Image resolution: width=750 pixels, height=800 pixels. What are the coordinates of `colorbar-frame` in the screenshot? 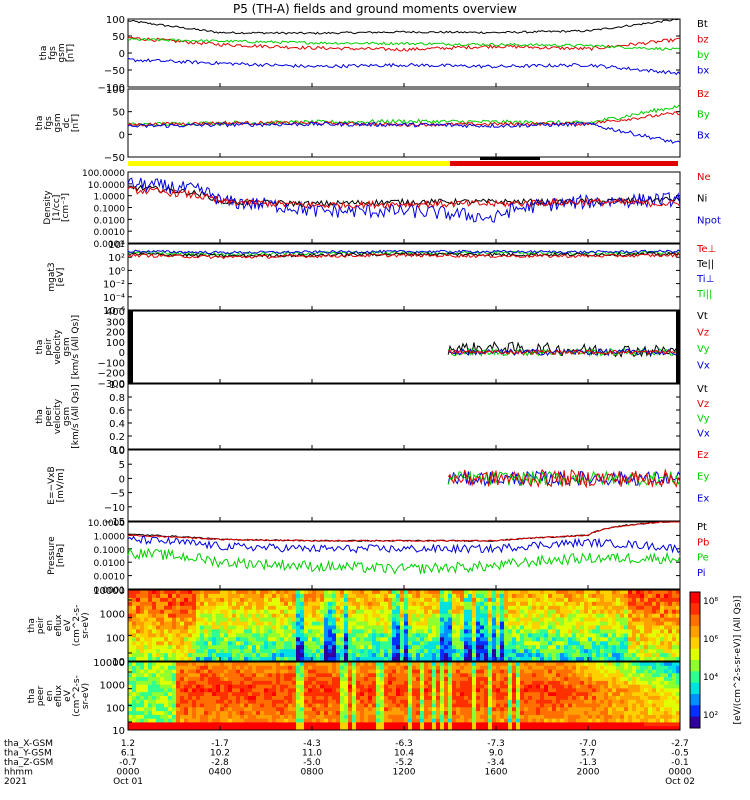 It's located at (695, 660).